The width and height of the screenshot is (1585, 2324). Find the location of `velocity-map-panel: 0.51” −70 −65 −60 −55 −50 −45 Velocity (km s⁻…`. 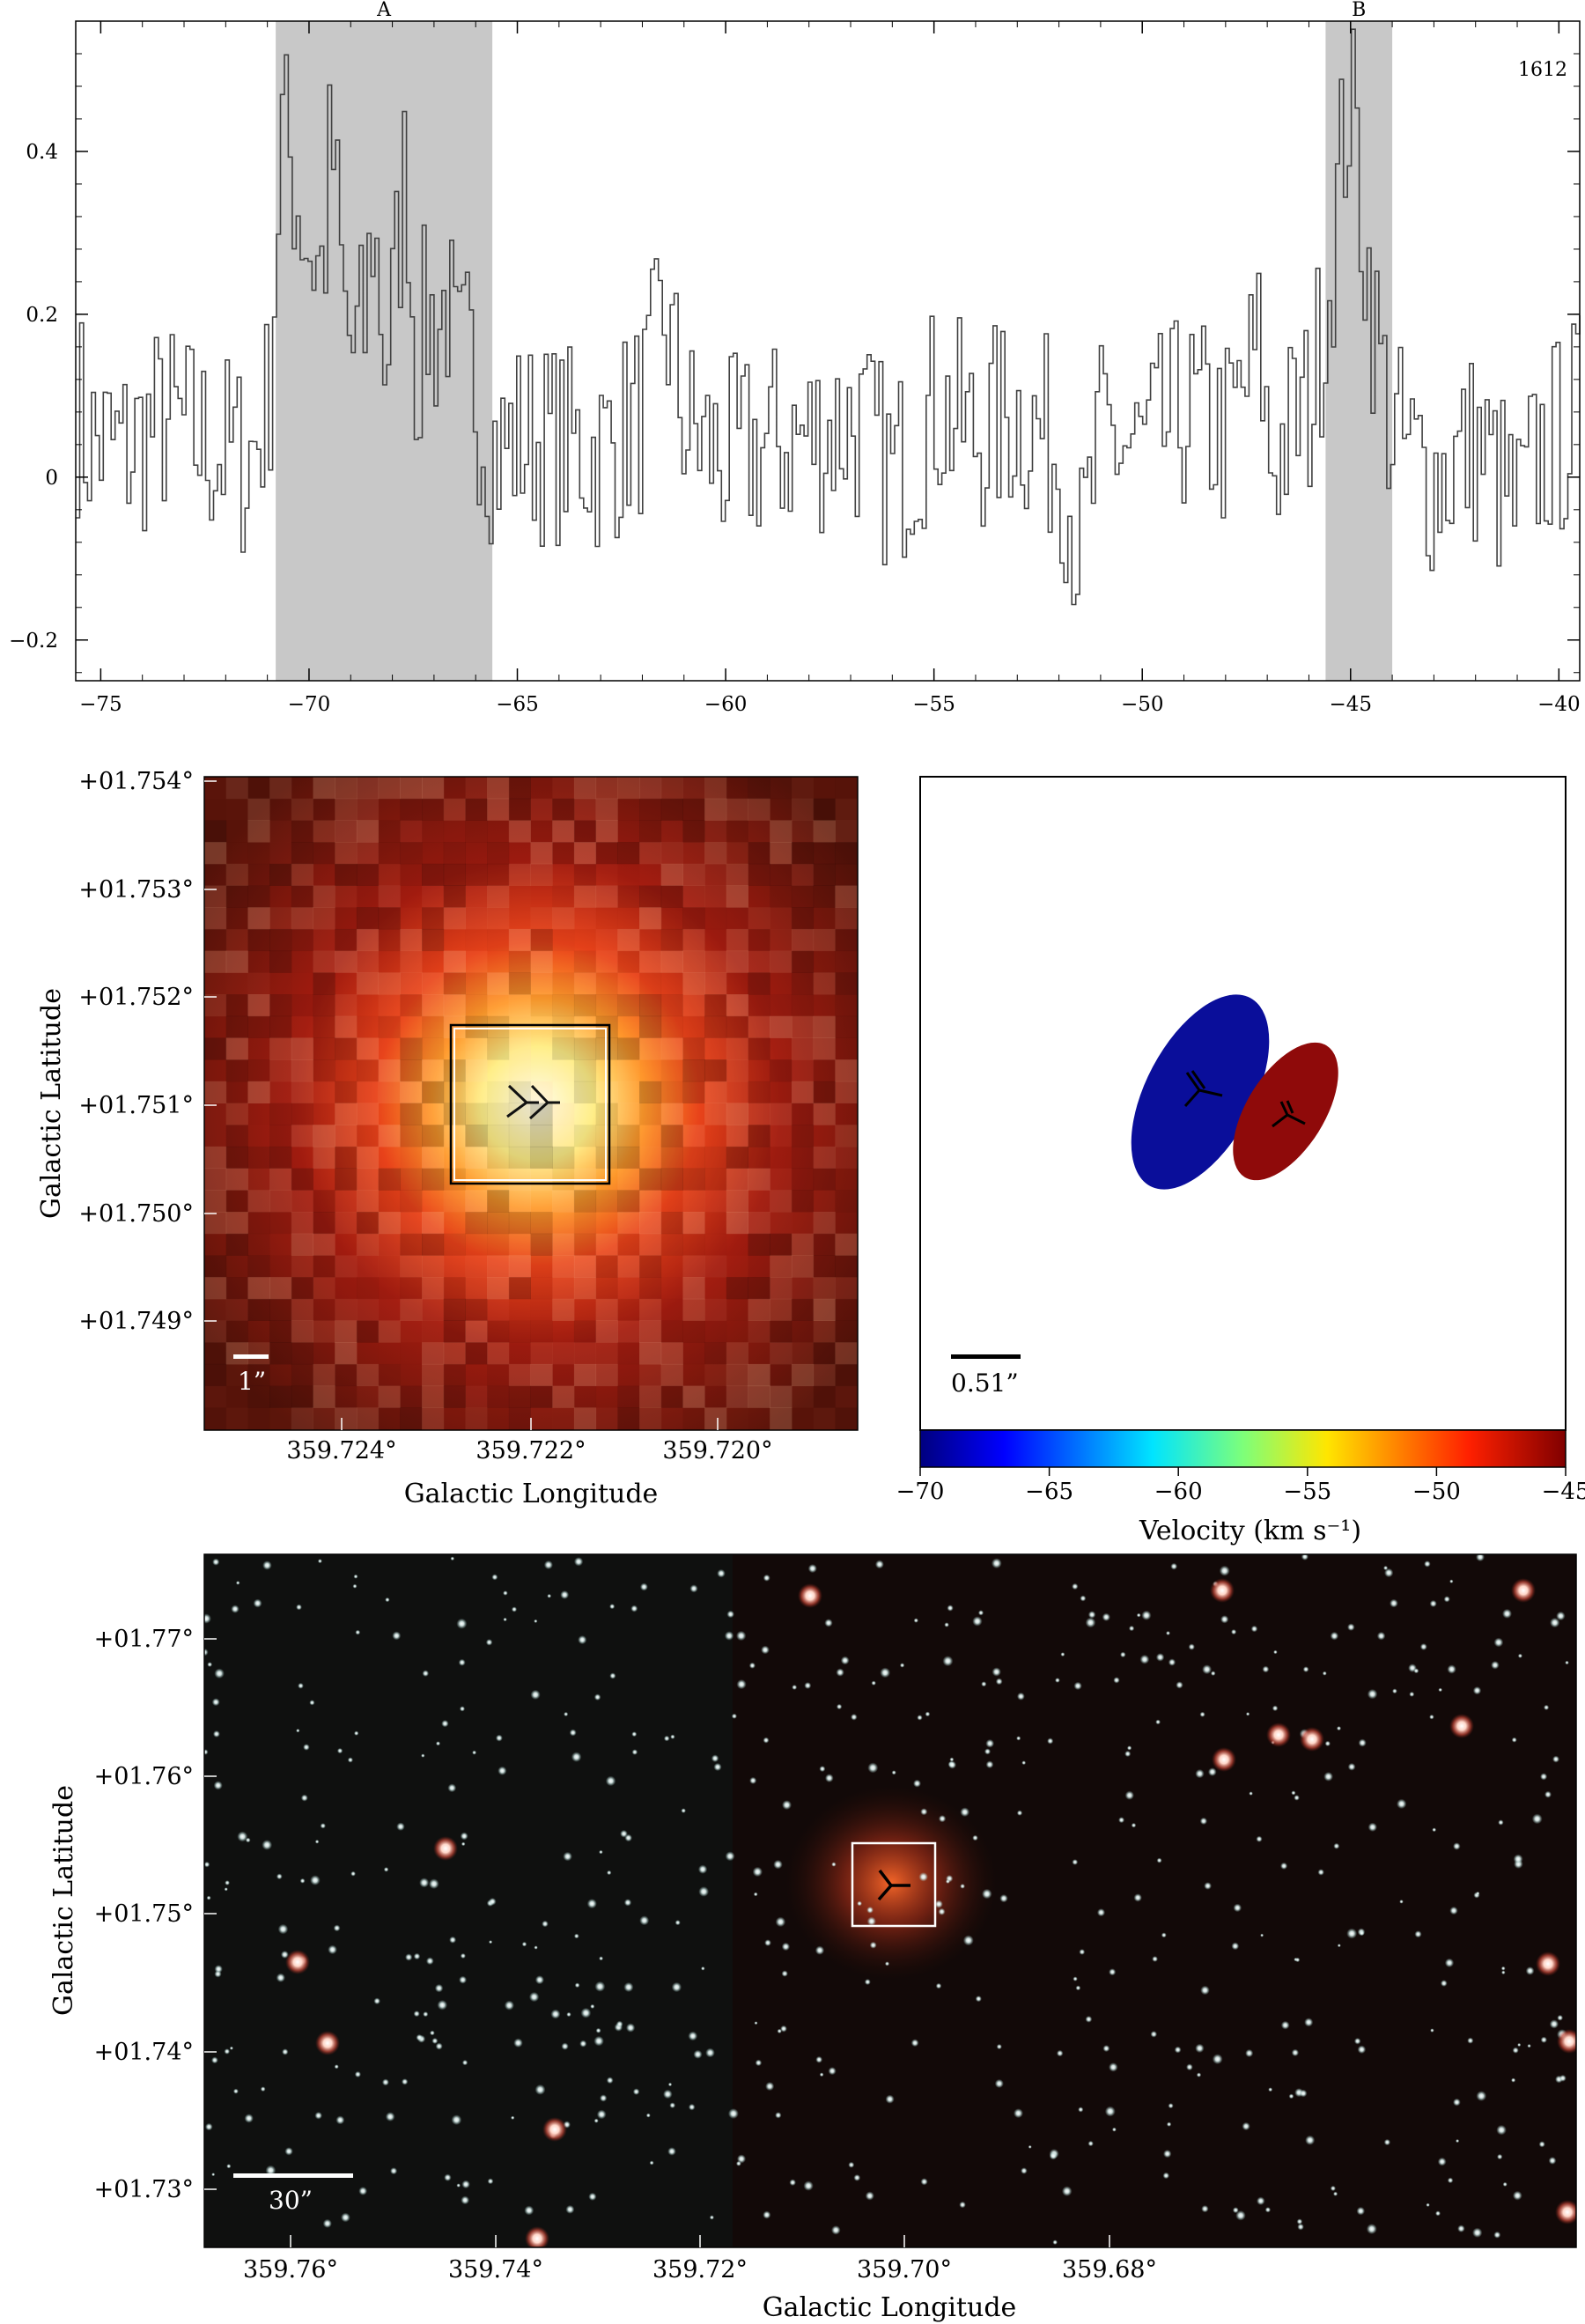

velocity-map-panel: 0.51” −70 −65 −60 −55 −50 −45 Velocity (km s⁻… is located at coordinates (1240, 1161).